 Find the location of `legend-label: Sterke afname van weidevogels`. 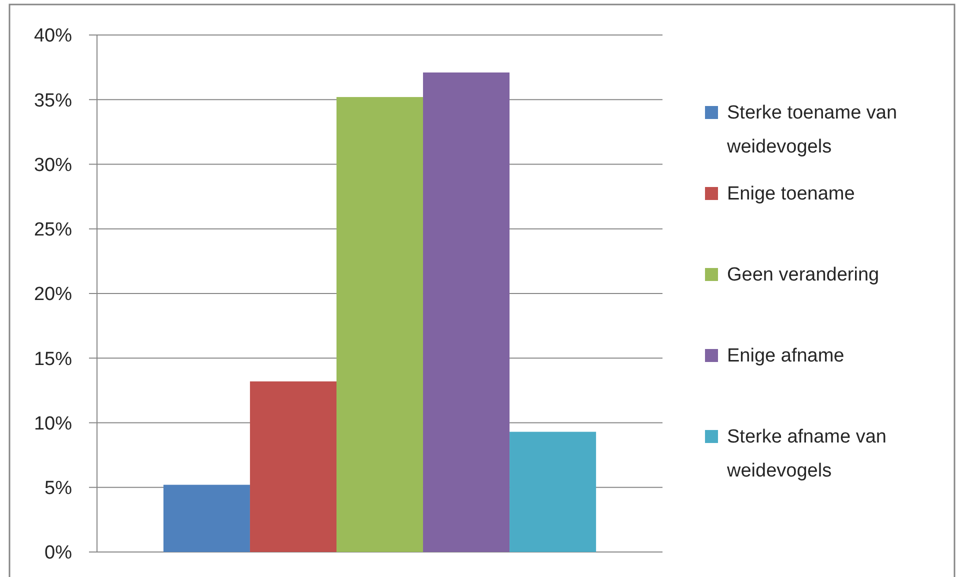

legend-label: Sterke afname van weidevogels is located at coordinates (806, 454).